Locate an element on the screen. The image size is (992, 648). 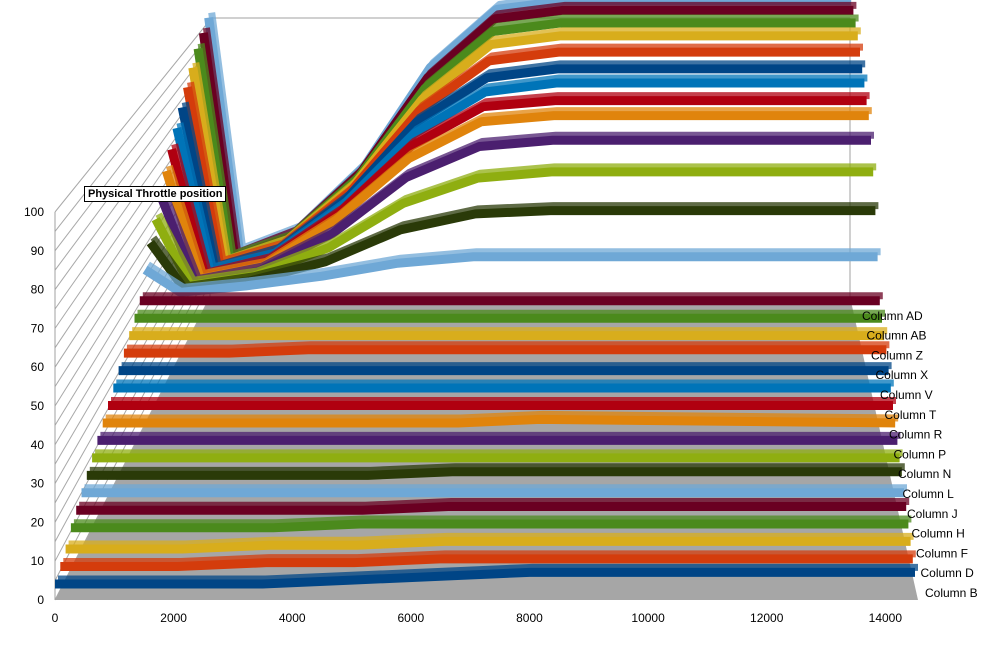
x-tick-label: 14000 is located at coordinates (886, 618).